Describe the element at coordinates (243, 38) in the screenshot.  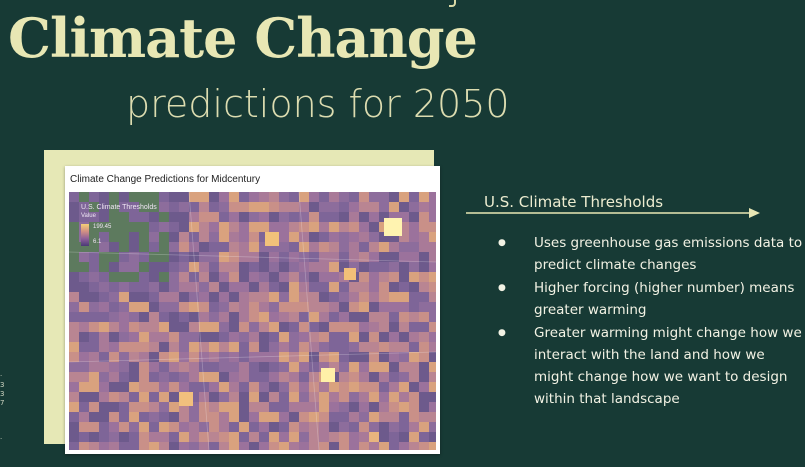
I see `slide-title: Climate Change` at that location.